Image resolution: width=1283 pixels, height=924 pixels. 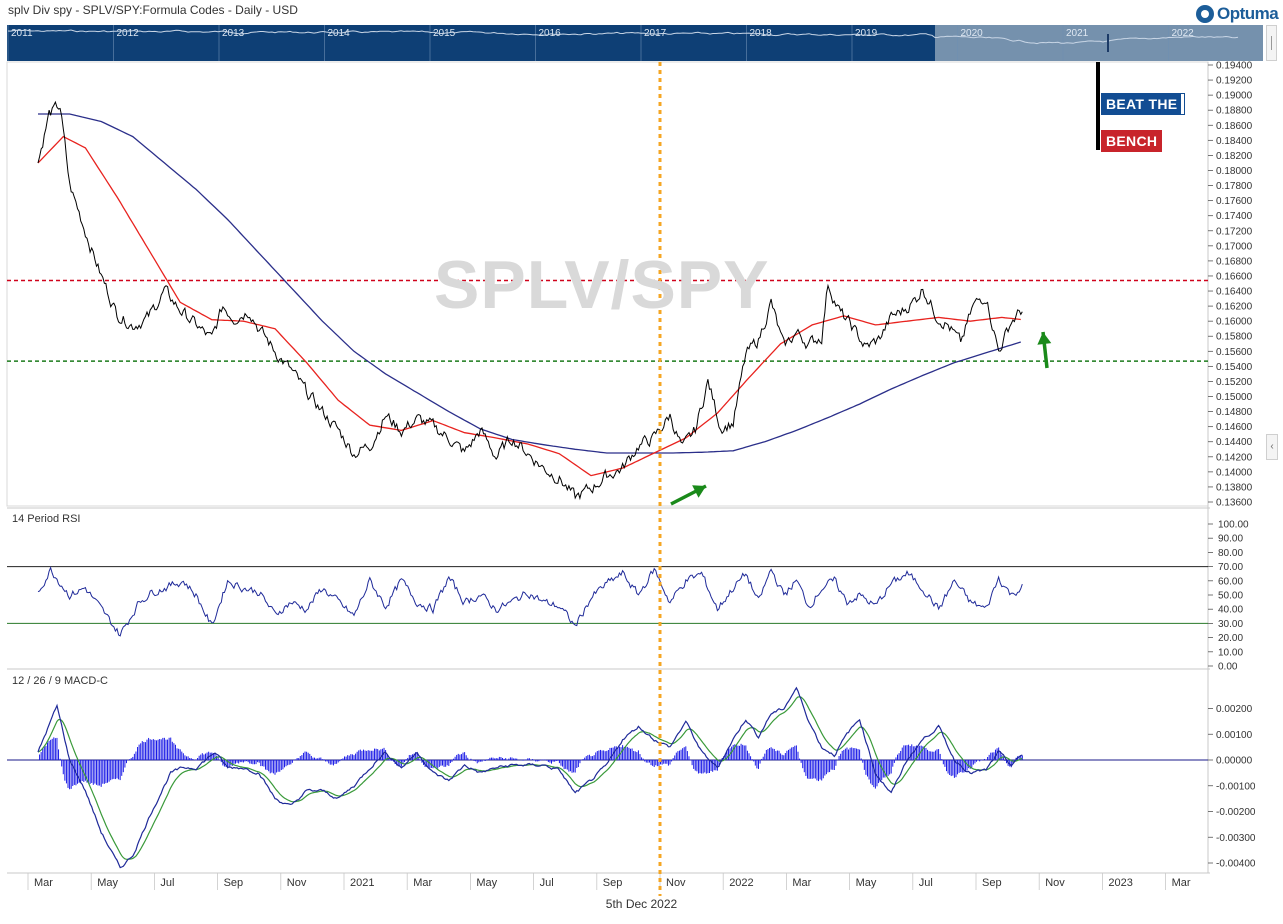 What do you see at coordinates (602, 285) in the screenshot?
I see `chart-watermark: SPLV/SPY` at bounding box center [602, 285].